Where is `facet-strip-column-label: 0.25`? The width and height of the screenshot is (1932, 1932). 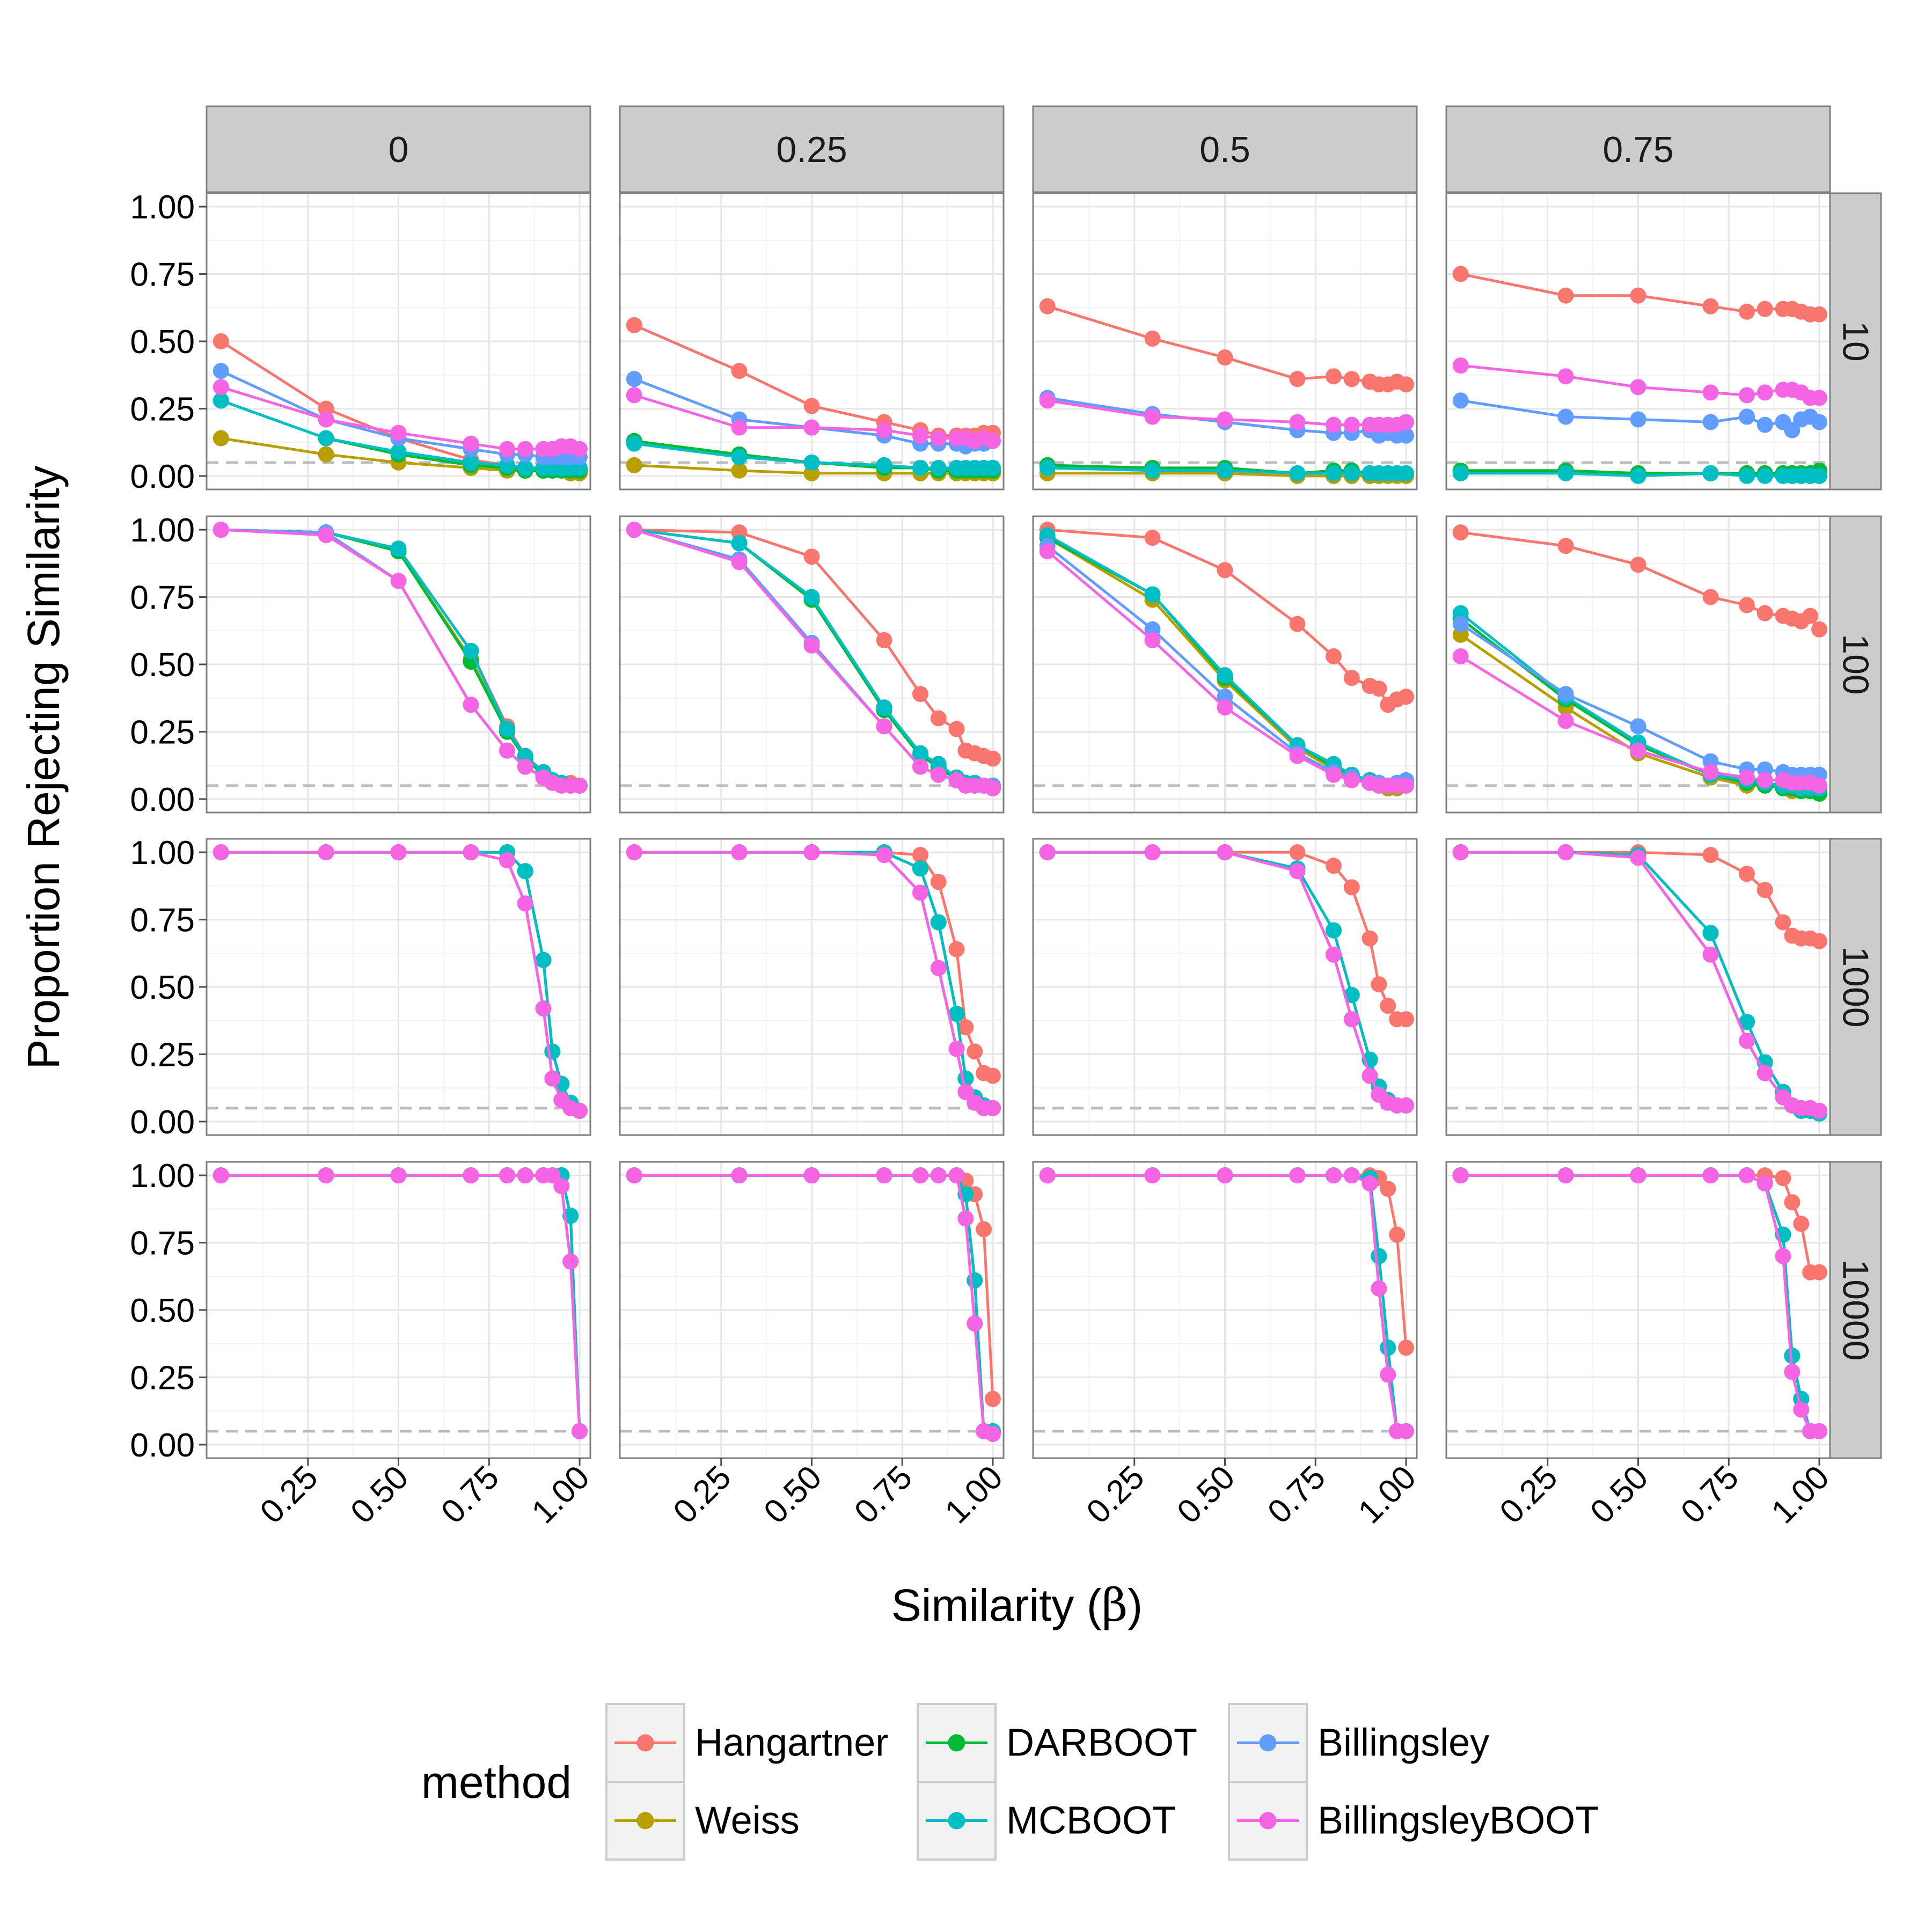
facet-strip-column-label: 0.25 is located at coordinates (811, 149).